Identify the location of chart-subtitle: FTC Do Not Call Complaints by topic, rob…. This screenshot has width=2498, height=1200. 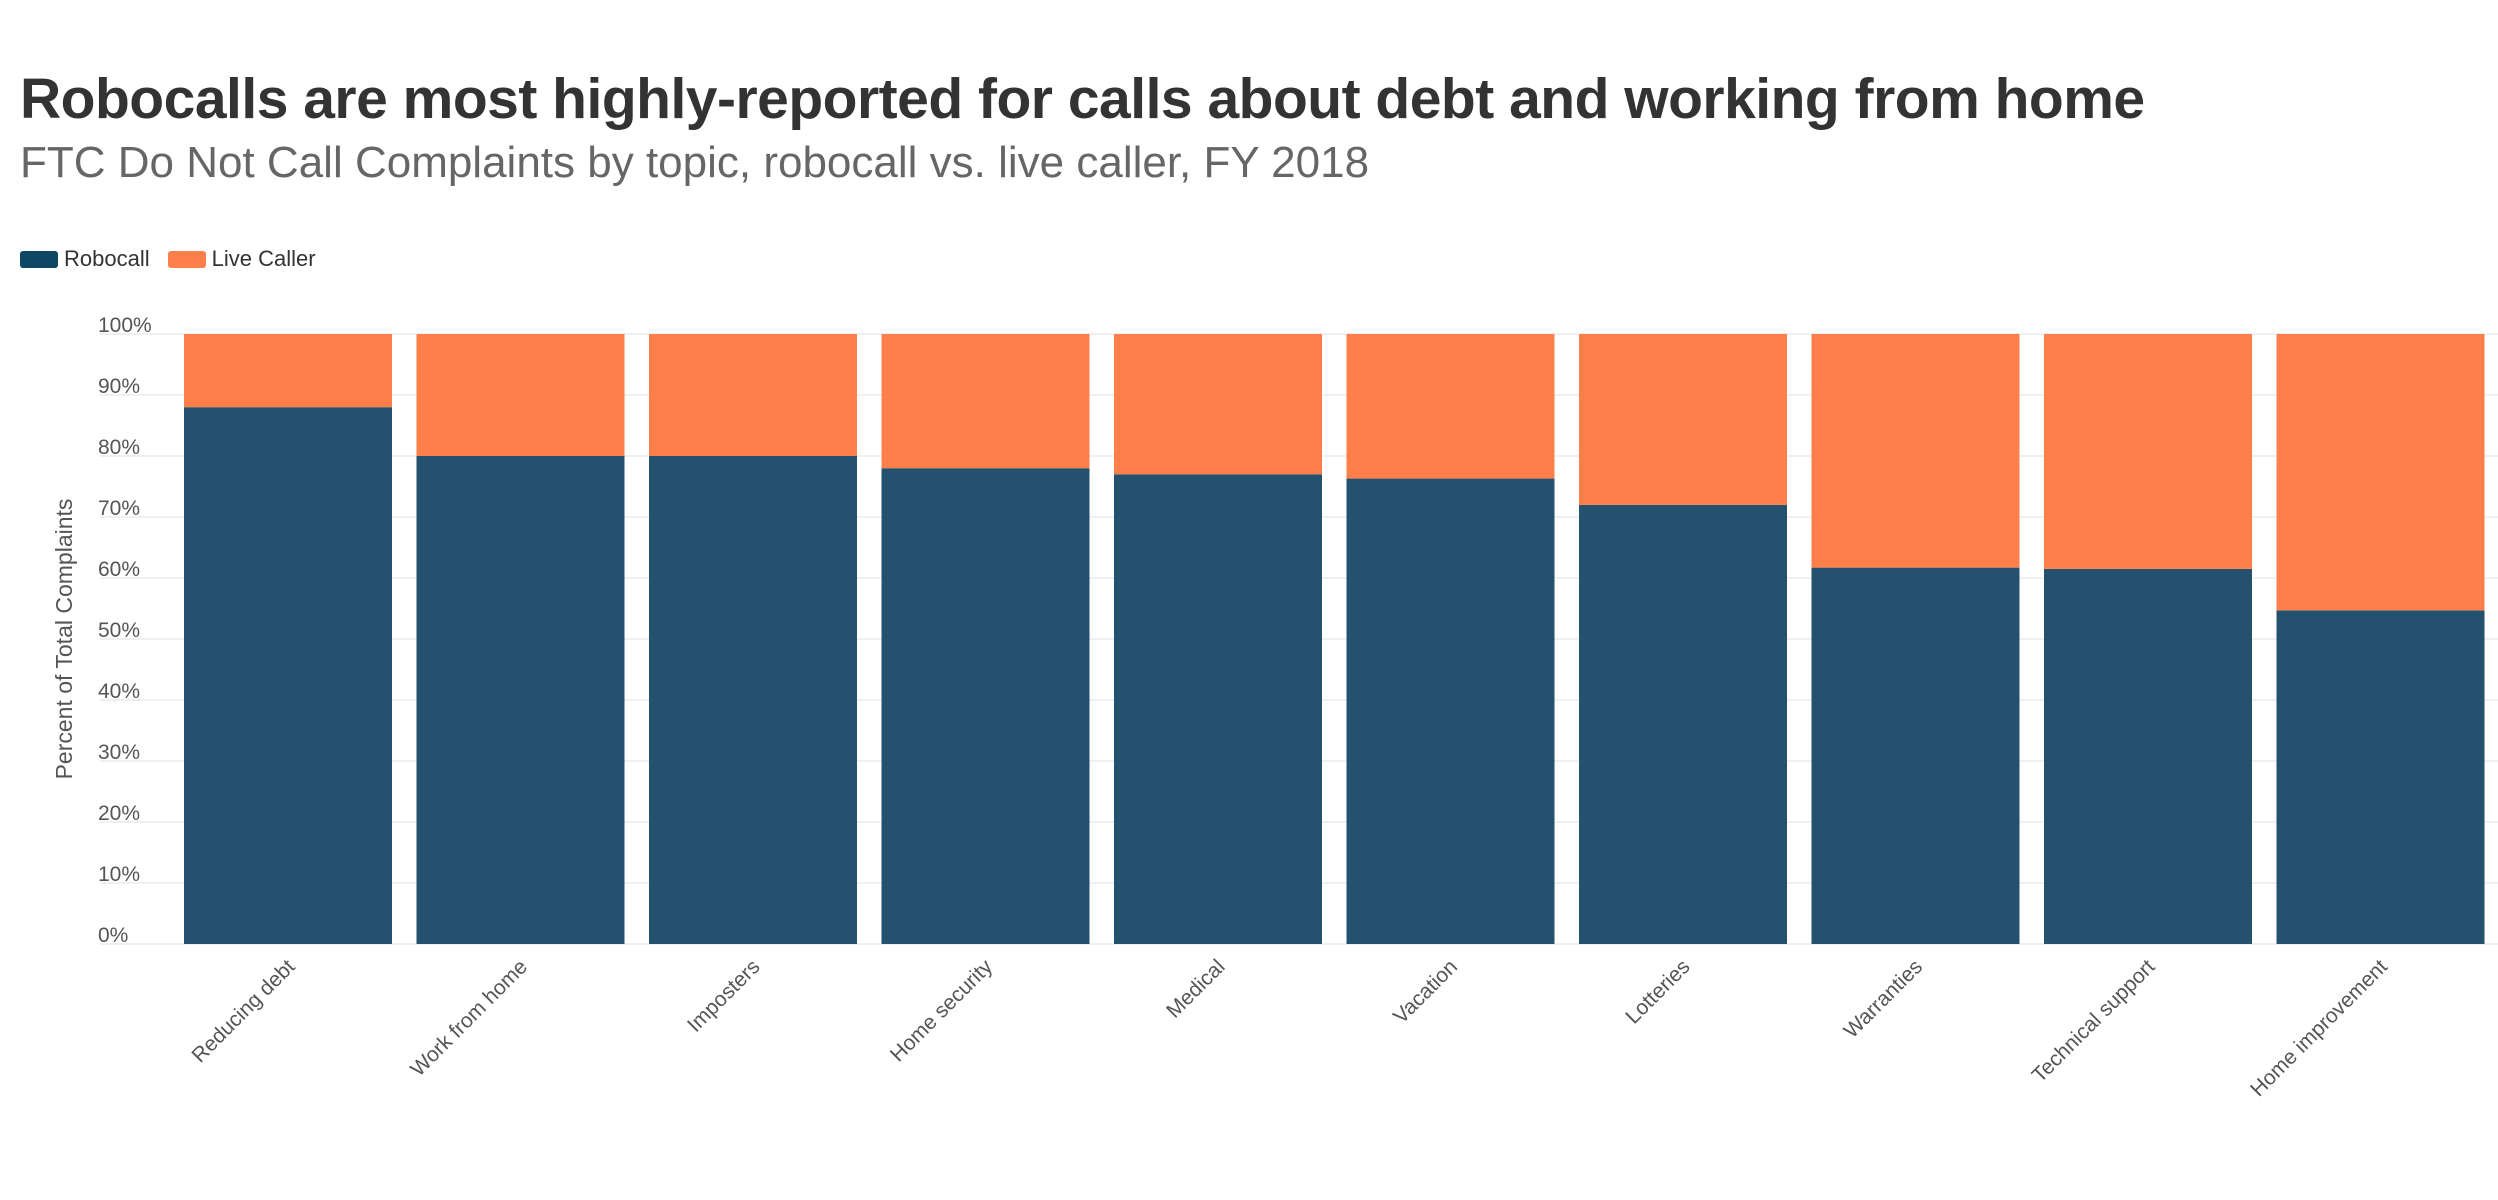
(695, 162).